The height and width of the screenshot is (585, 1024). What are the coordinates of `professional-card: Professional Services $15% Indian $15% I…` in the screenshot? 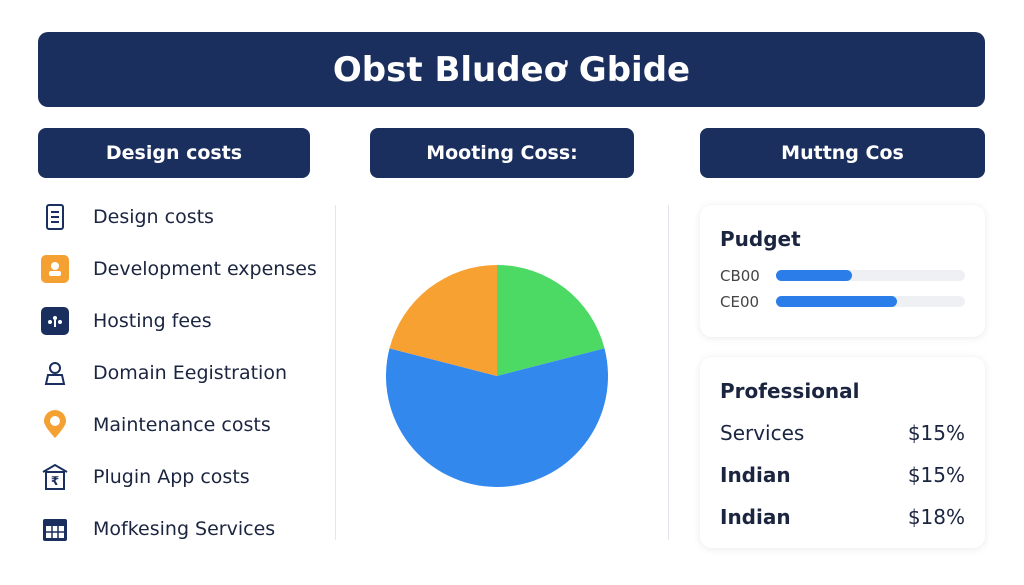 It's located at (842, 452).